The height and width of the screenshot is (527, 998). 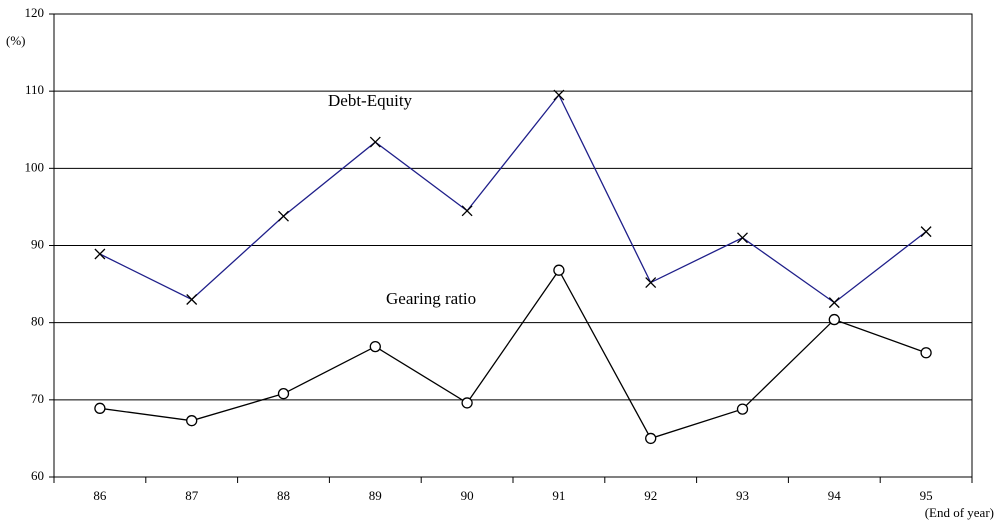 I want to click on y-tick-label: 90, so click(x=37, y=243).